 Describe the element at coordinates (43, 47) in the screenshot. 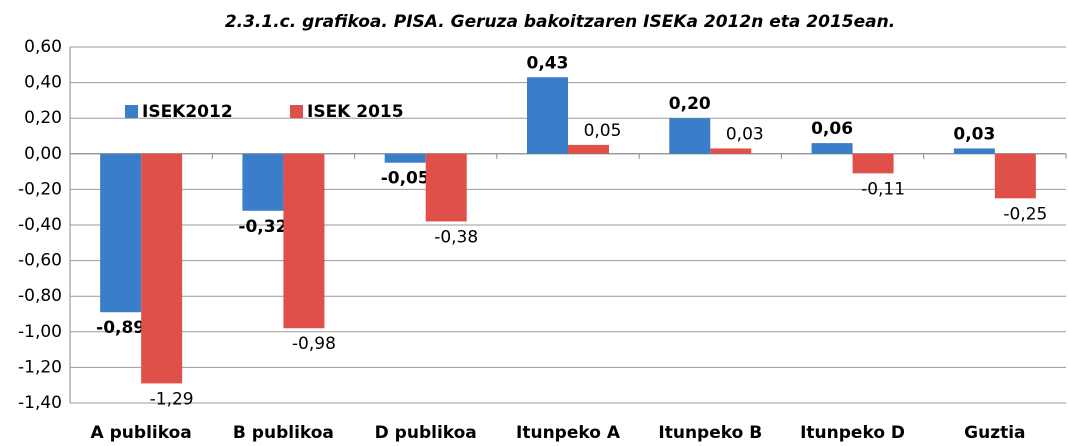

I see `y-tick-label: 0,60` at that location.